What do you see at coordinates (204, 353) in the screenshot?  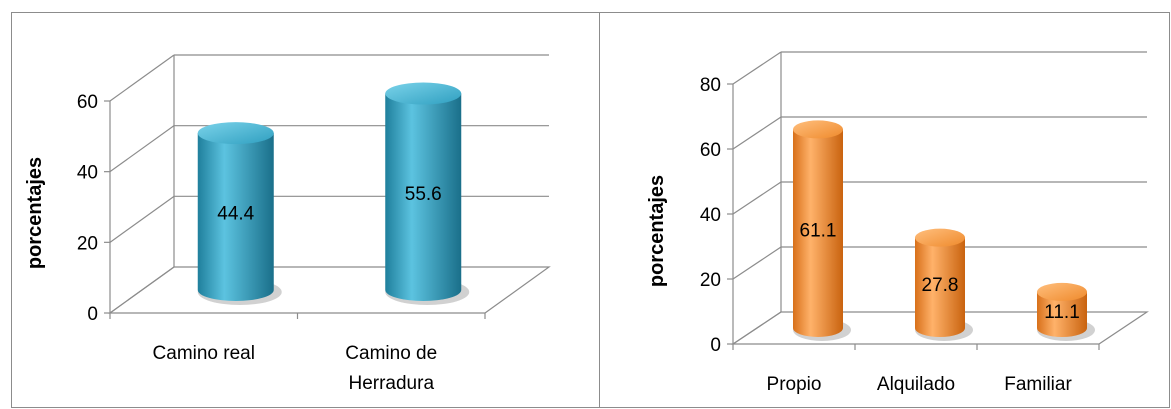 I see `x-category-label: Camino real` at bounding box center [204, 353].